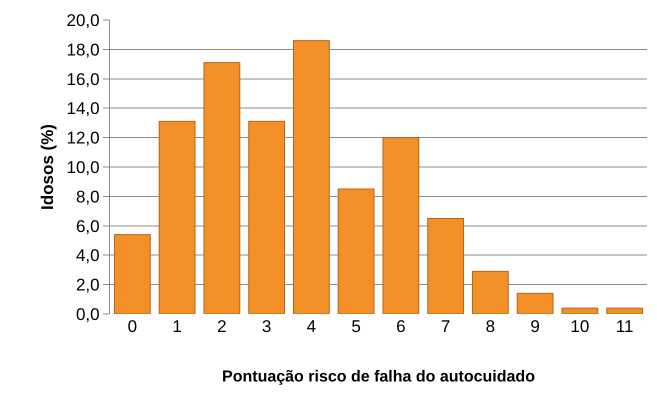 The width and height of the screenshot is (657, 416). I want to click on y-tick-label: 12,0, so click(83, 138).